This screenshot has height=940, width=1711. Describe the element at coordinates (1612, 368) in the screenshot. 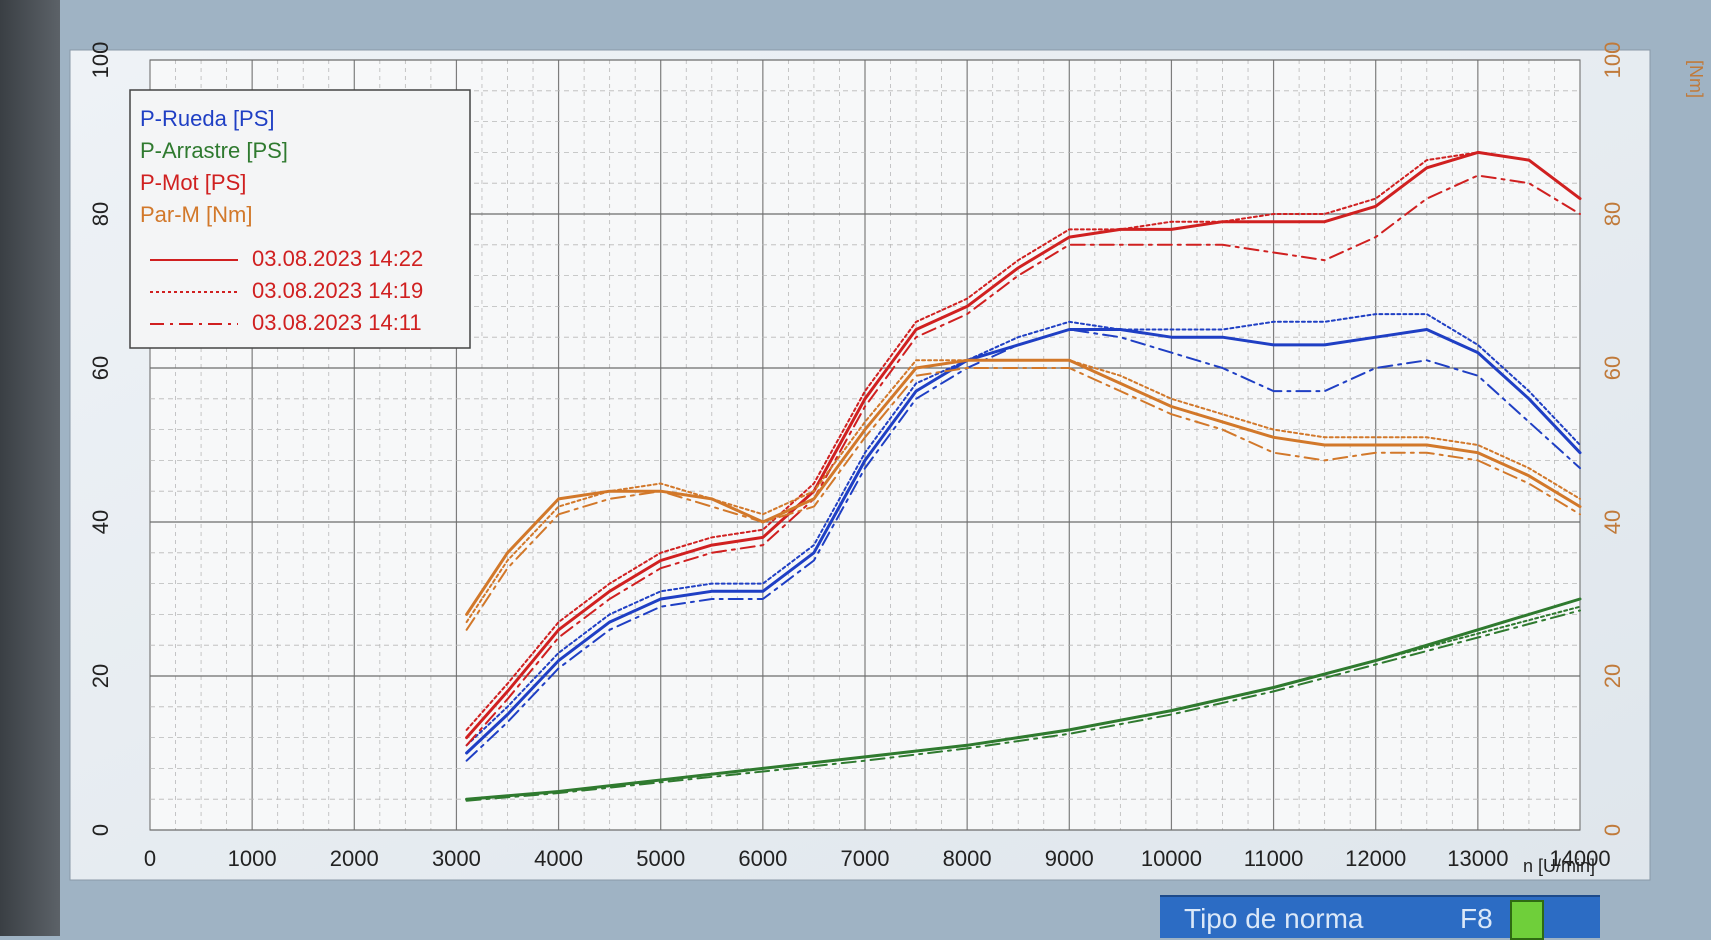

I see `y-tick-label-right: 60` at that location.